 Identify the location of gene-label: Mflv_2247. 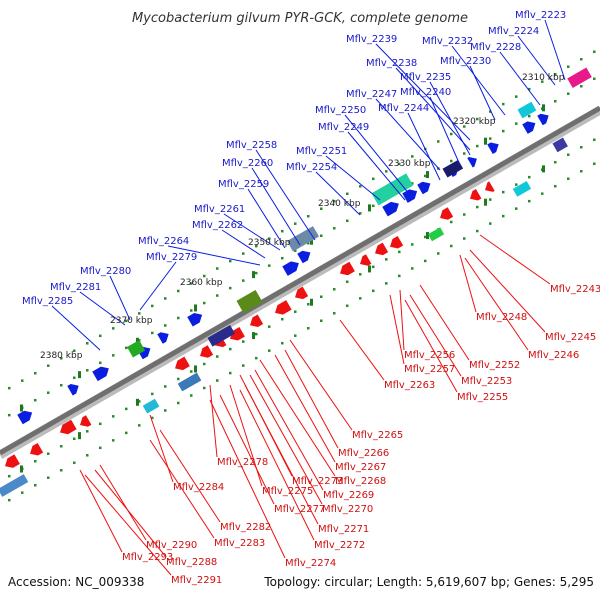
(371, 94).